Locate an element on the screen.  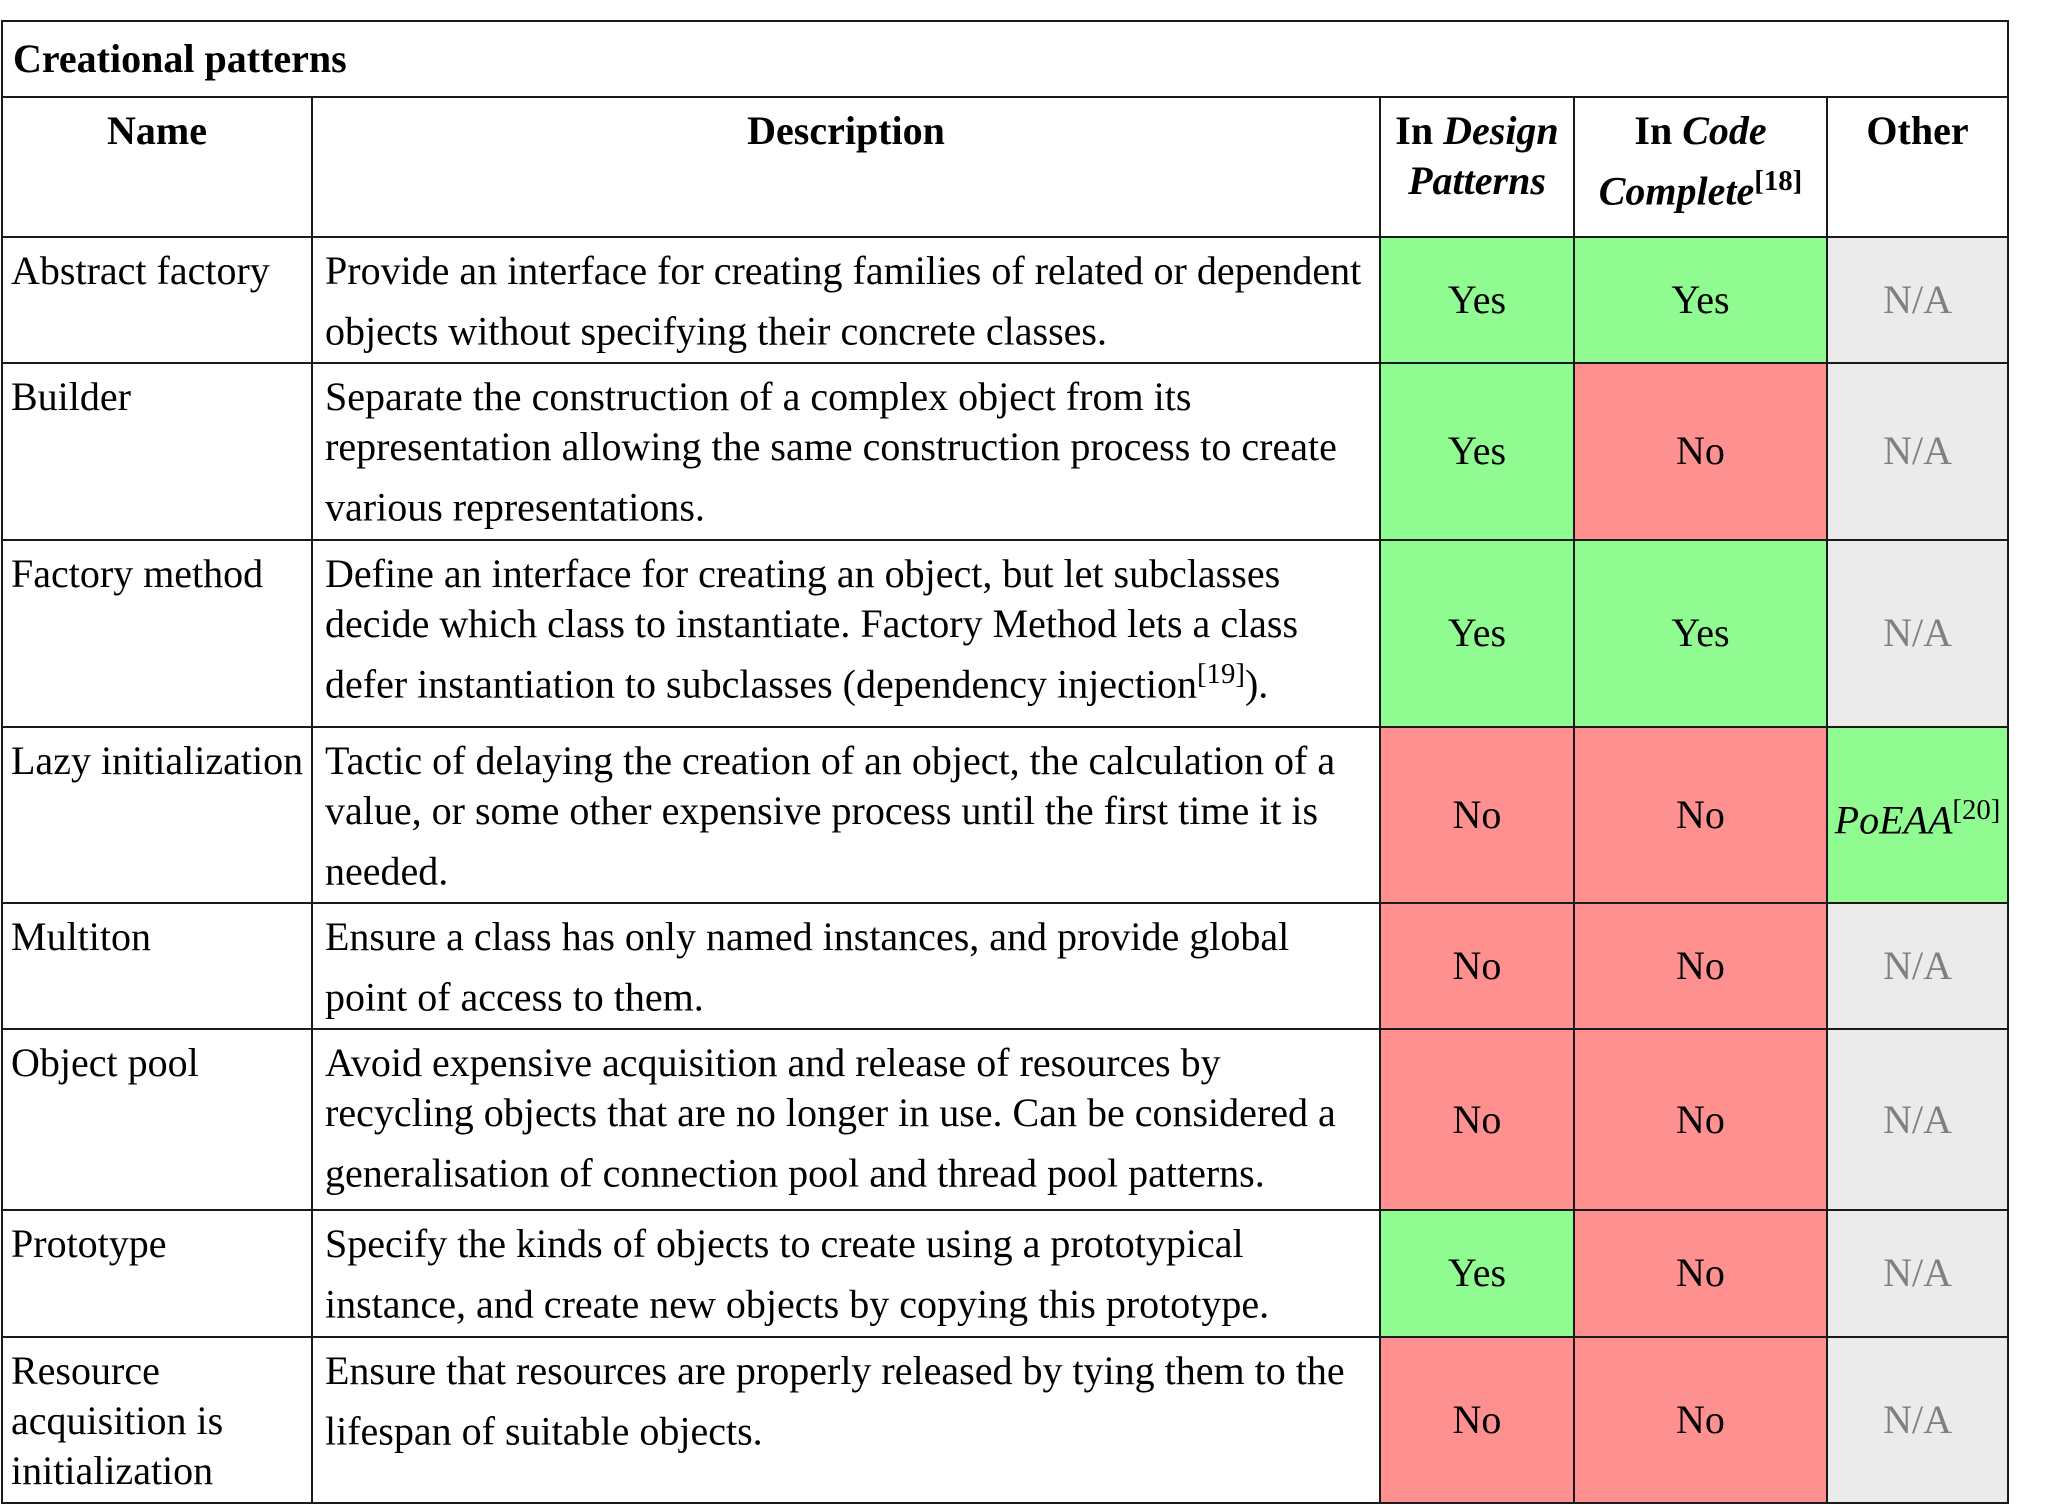
table-title-row: Creational patterns is located at coordinates (1005, 59).